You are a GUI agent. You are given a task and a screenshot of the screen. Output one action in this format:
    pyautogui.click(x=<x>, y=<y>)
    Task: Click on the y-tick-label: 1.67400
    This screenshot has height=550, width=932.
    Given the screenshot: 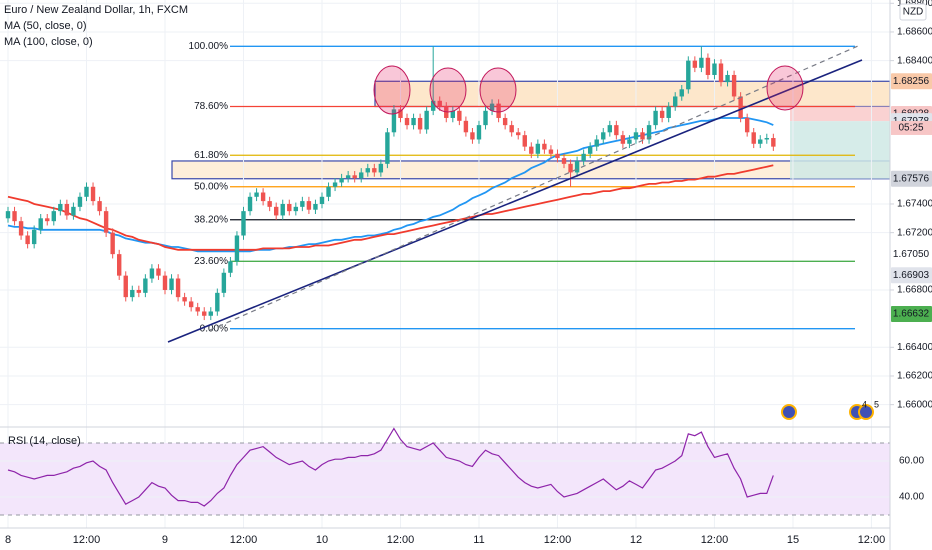 What is the action you would take?
    pyautogui.click(x=914, y=204)
    